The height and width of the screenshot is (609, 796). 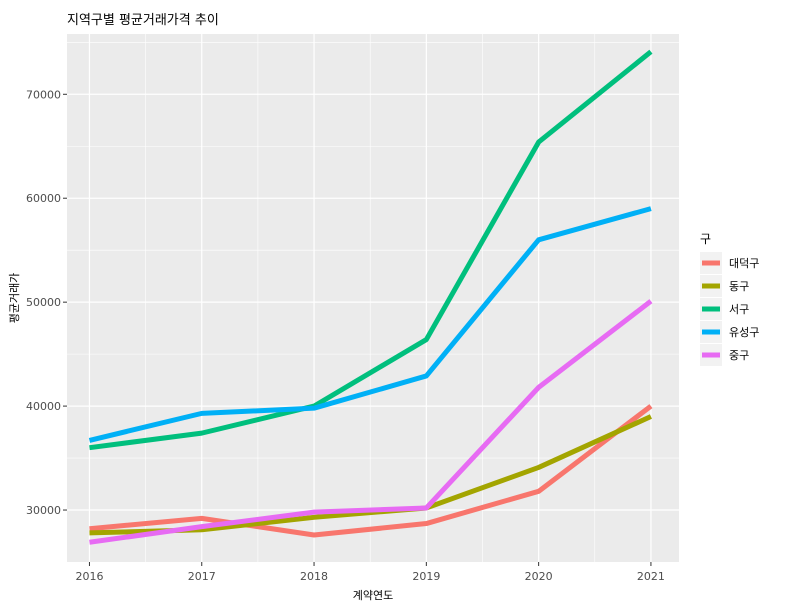 I want to click on x-axis-ticks: 2016 2017 2018 2019 2020 2021, so click(x=370, y=572).